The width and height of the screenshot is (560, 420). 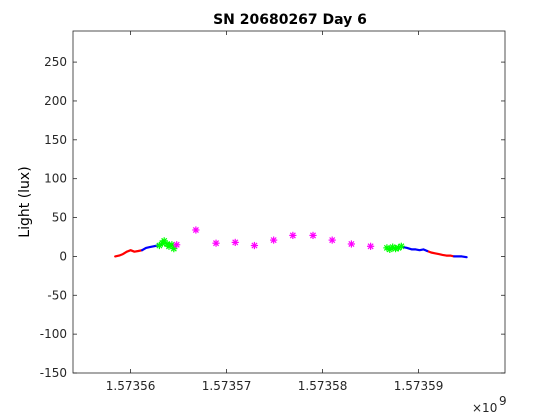 What do you see at coordinates (55, 179) in the screenshot?
I see `y-tick-label: 100` at bounding box center [55, 179].